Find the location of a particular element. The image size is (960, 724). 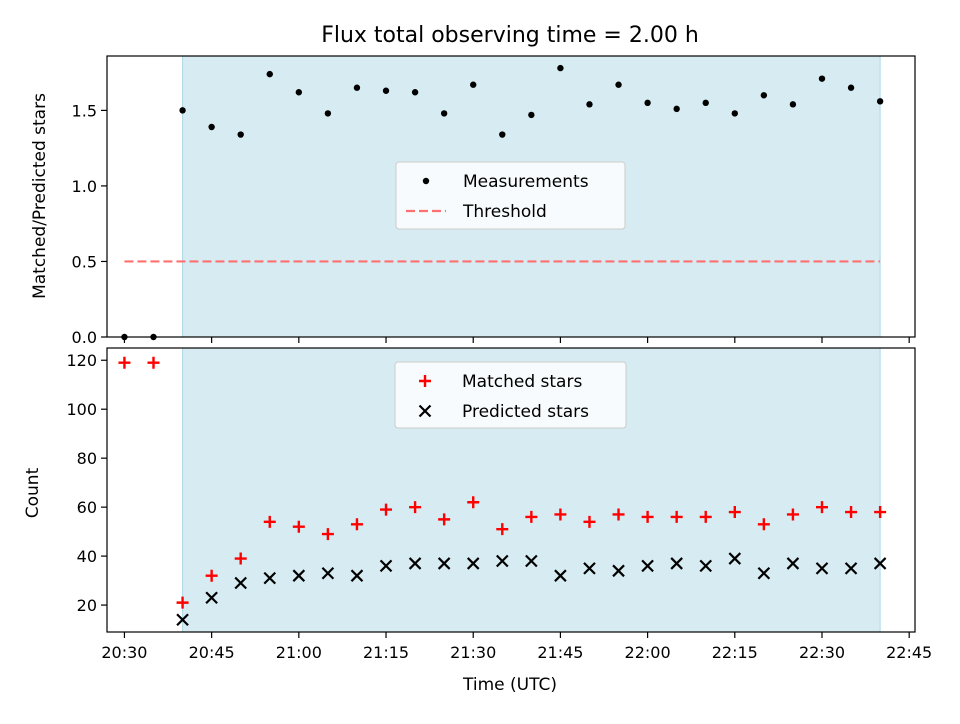

y-tick-label: 60 is located at coordinates (87, 507).